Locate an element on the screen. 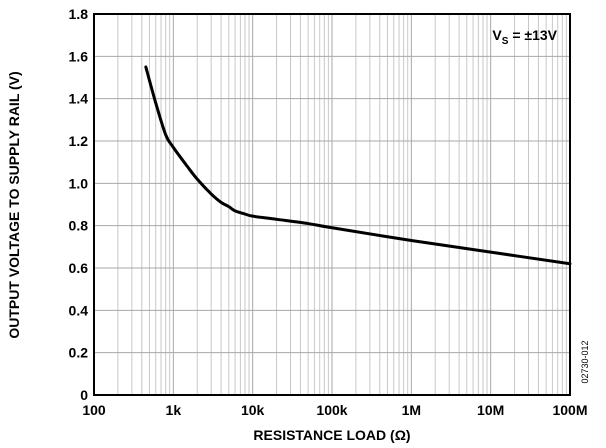  y-tick-label: 1.0 is located at coordinates (79, 183).